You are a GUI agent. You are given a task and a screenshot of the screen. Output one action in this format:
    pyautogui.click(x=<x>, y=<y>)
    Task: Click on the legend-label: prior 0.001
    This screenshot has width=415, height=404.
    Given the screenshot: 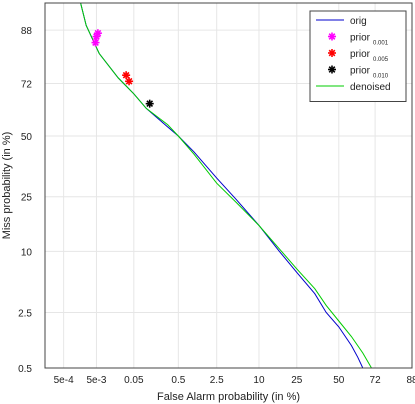 What is the action you would take?
    pyautogui.click(x=369, y=40)
    